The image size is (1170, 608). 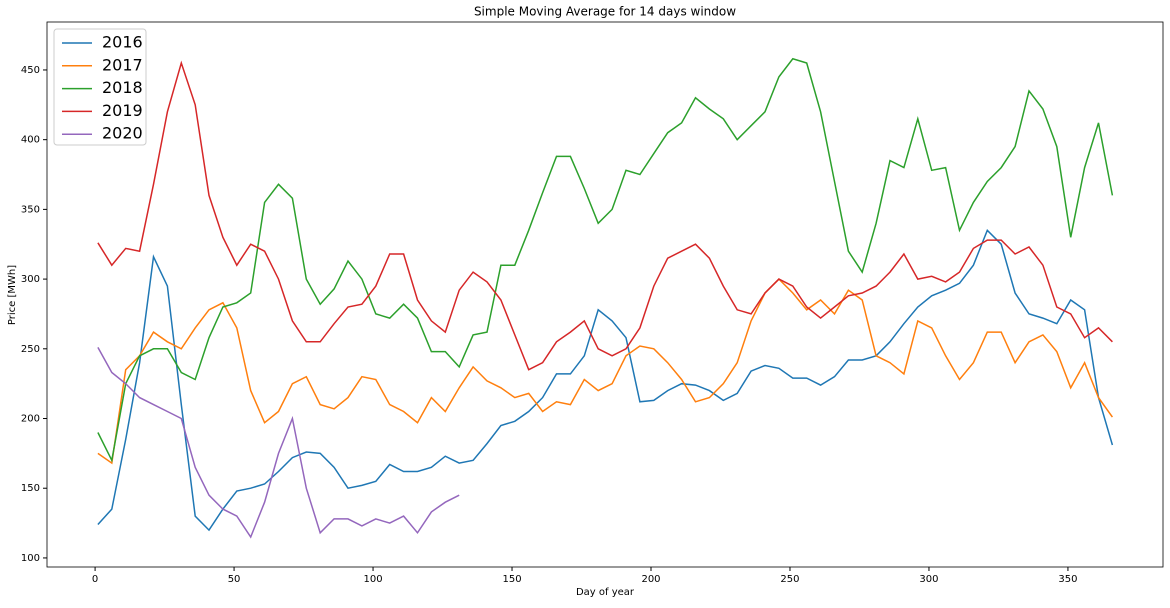 I want to click on y-tick-label: 150, so click(x=30, y=488).